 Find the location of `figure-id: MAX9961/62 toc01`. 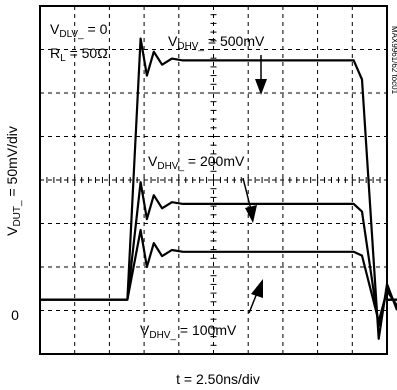

figure-id: MAX9961/62 toc01 is located at coordinates (393, 60).